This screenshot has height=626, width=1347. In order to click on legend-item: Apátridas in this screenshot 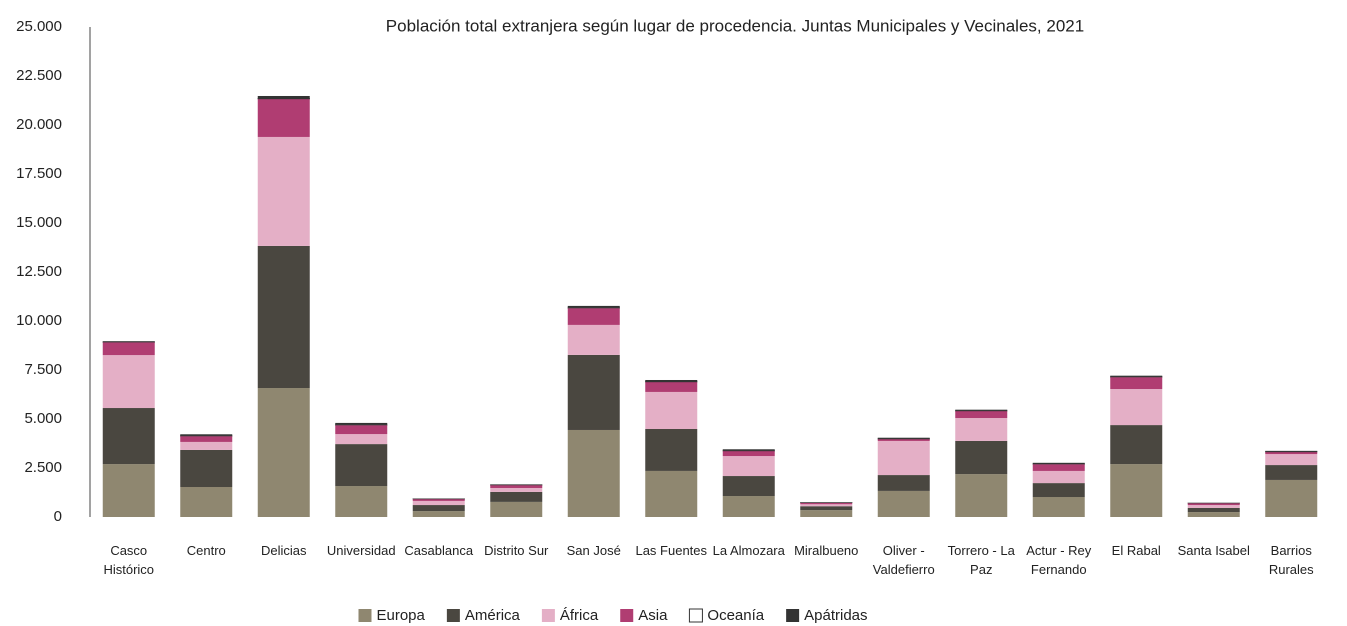, I will do `click(827, 615)`.